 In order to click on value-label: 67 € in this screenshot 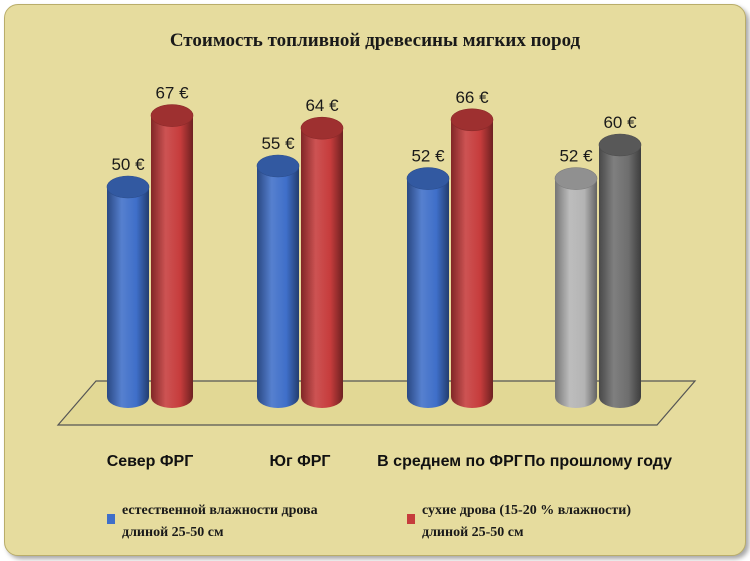, I will do `click(172, 93)`.